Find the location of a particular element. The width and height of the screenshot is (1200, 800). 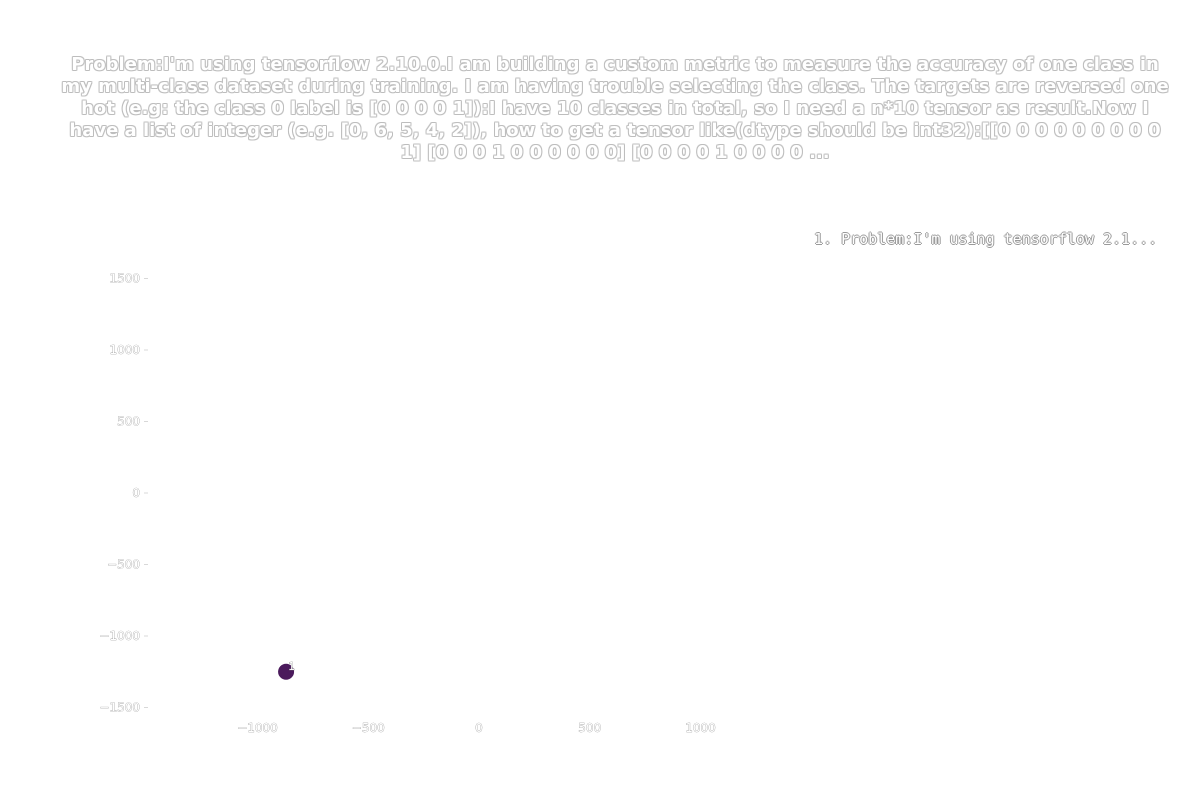

x-tick-label: 0 is located at coordinates (479, 728).